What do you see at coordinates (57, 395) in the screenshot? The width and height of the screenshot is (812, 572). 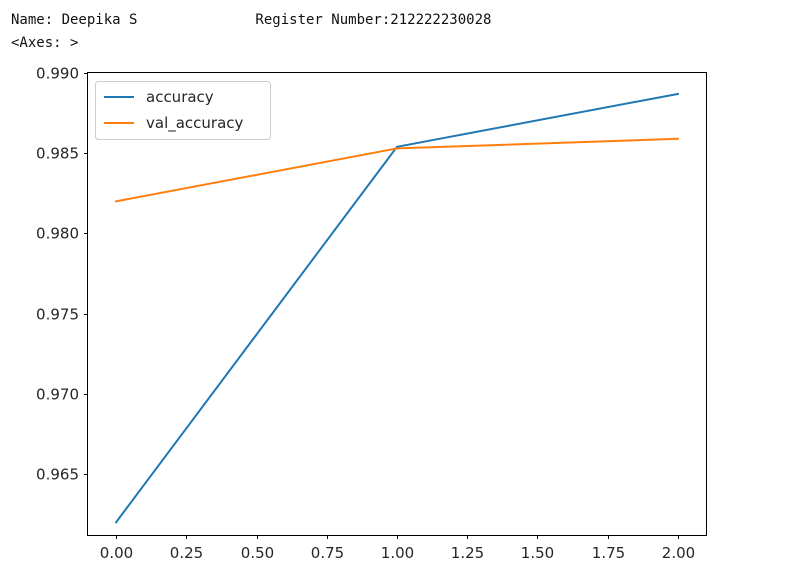 I see `y-tick-label: 0.970` at bounding box center [57, 395].